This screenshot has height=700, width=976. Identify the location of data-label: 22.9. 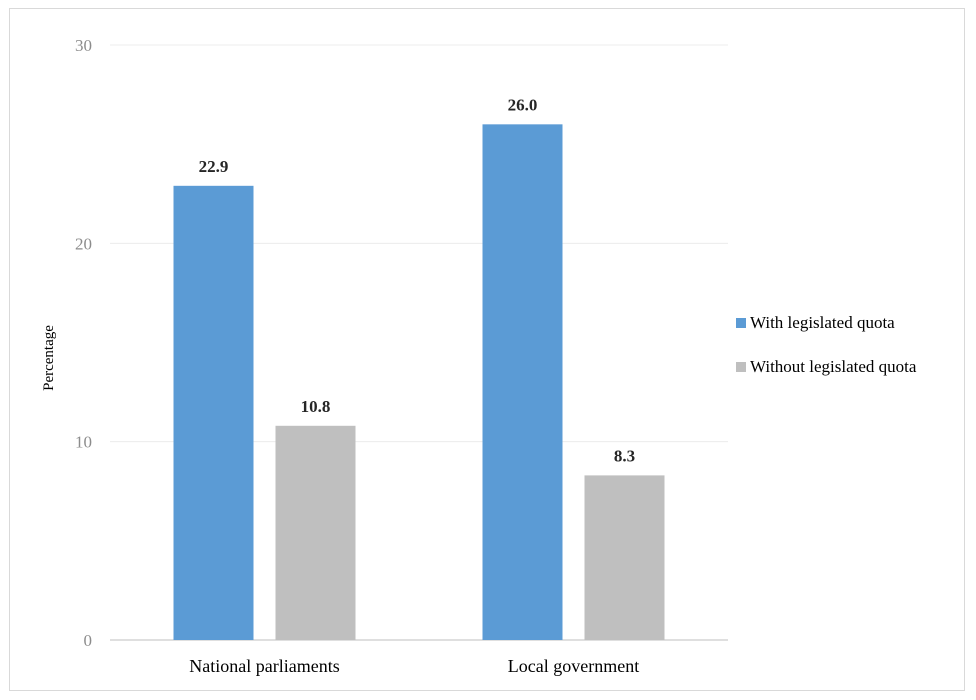
(214, 166).